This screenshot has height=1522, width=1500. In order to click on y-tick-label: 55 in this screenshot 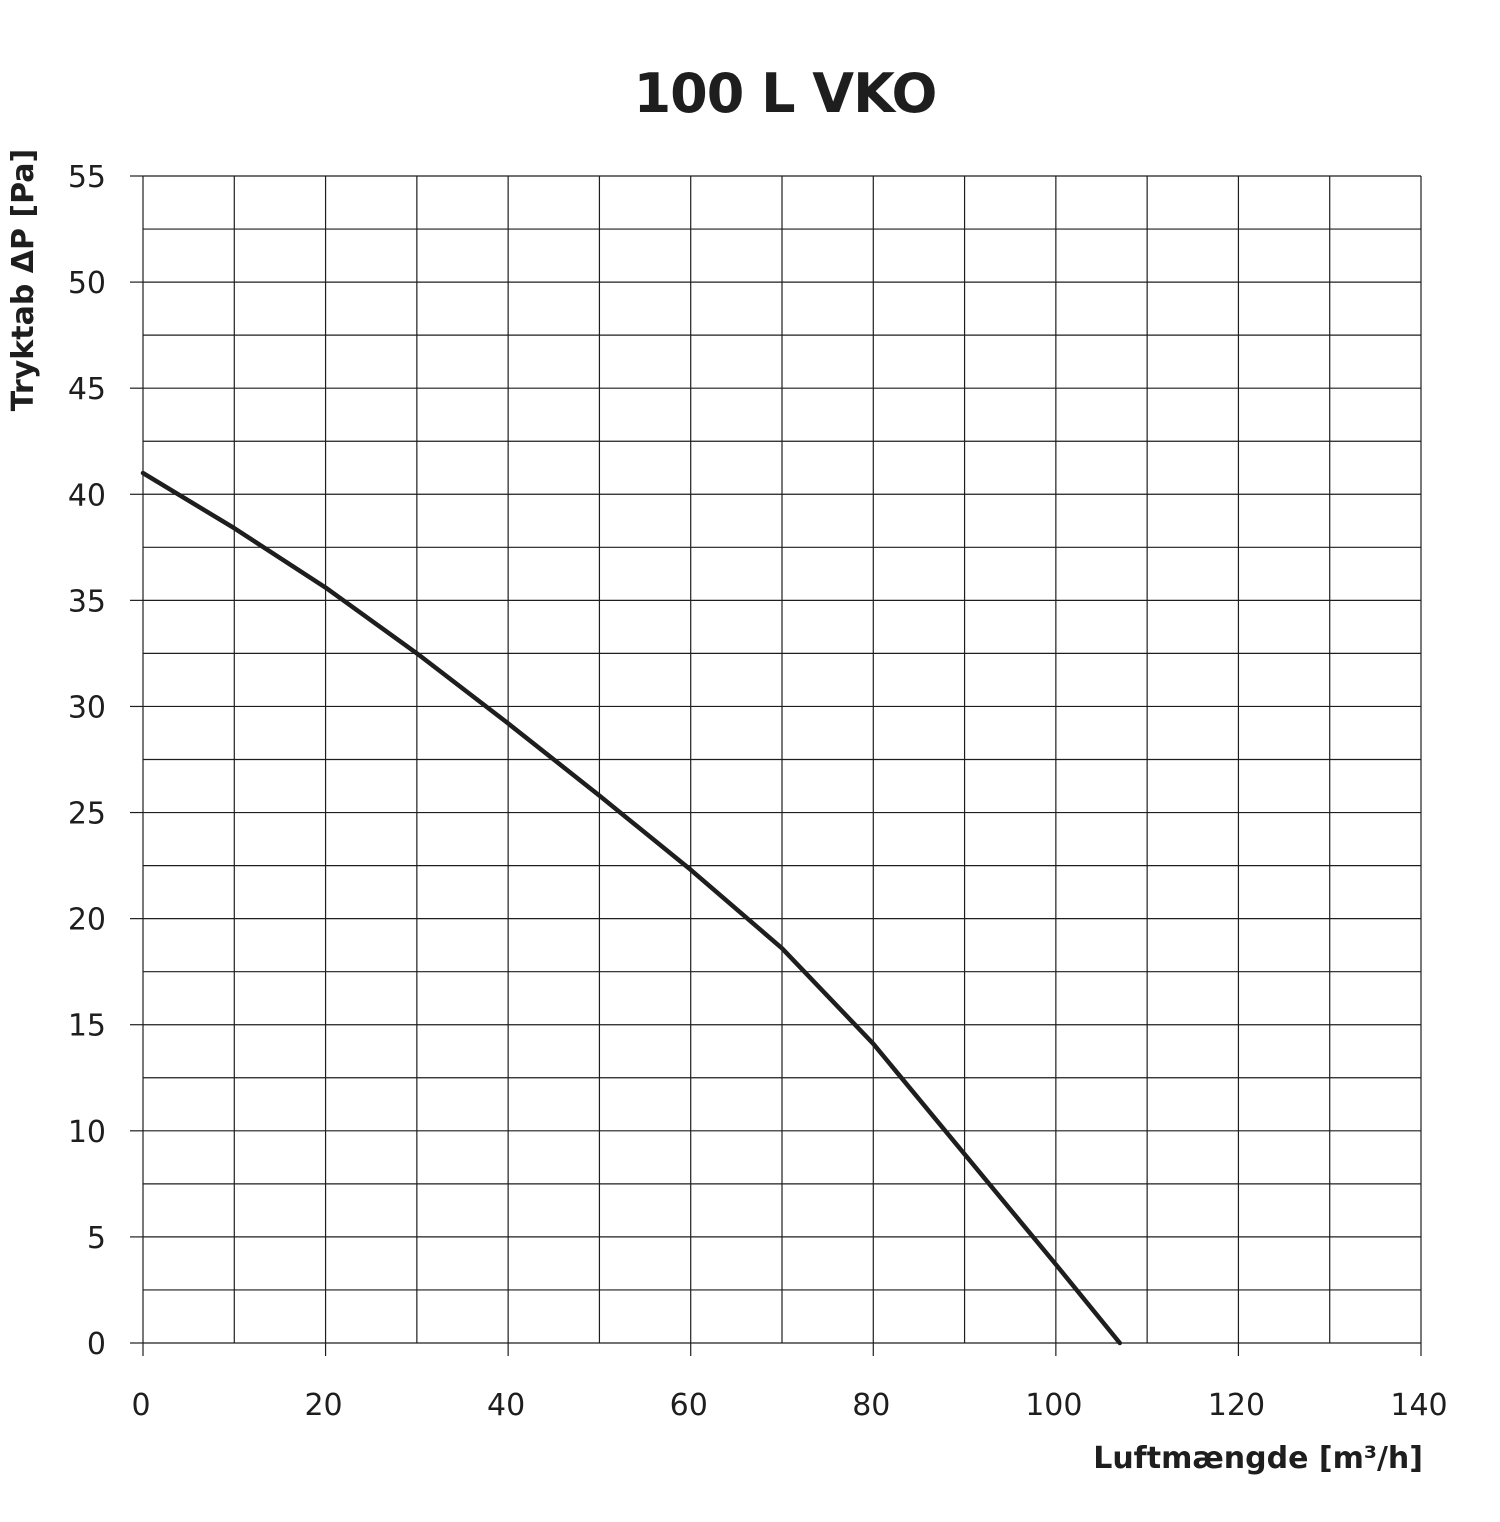, I will do `click(87, 177)`.